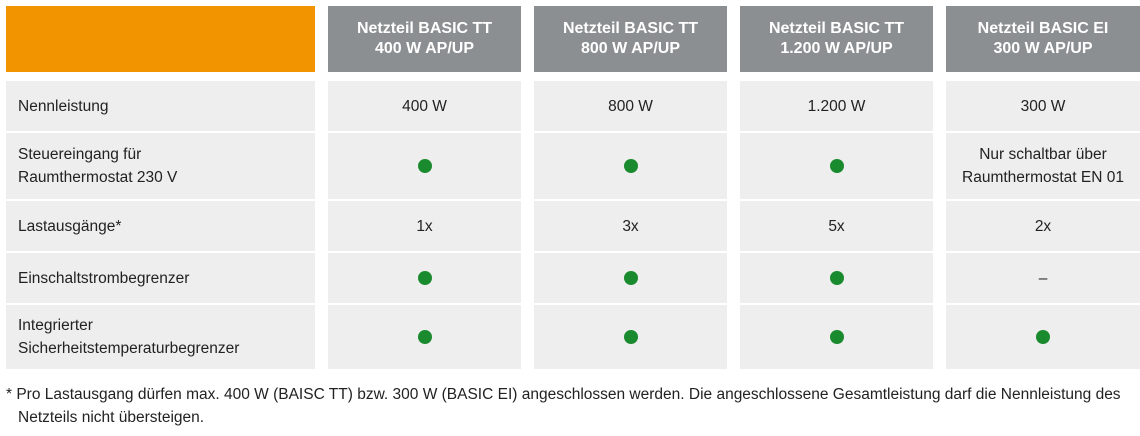 This screenshot has height=436, width=1140. I want to click on column-header-basic-tt-1200: Netzteil BASIC TT 1.200 W AP/UP, so click(836, 39).